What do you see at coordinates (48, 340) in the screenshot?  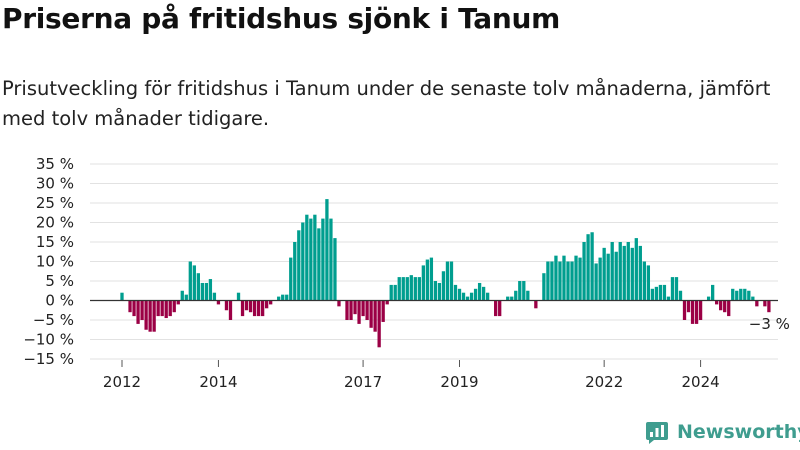 I see `y-tick-label: −10 %` at bounding box center [48, 340].